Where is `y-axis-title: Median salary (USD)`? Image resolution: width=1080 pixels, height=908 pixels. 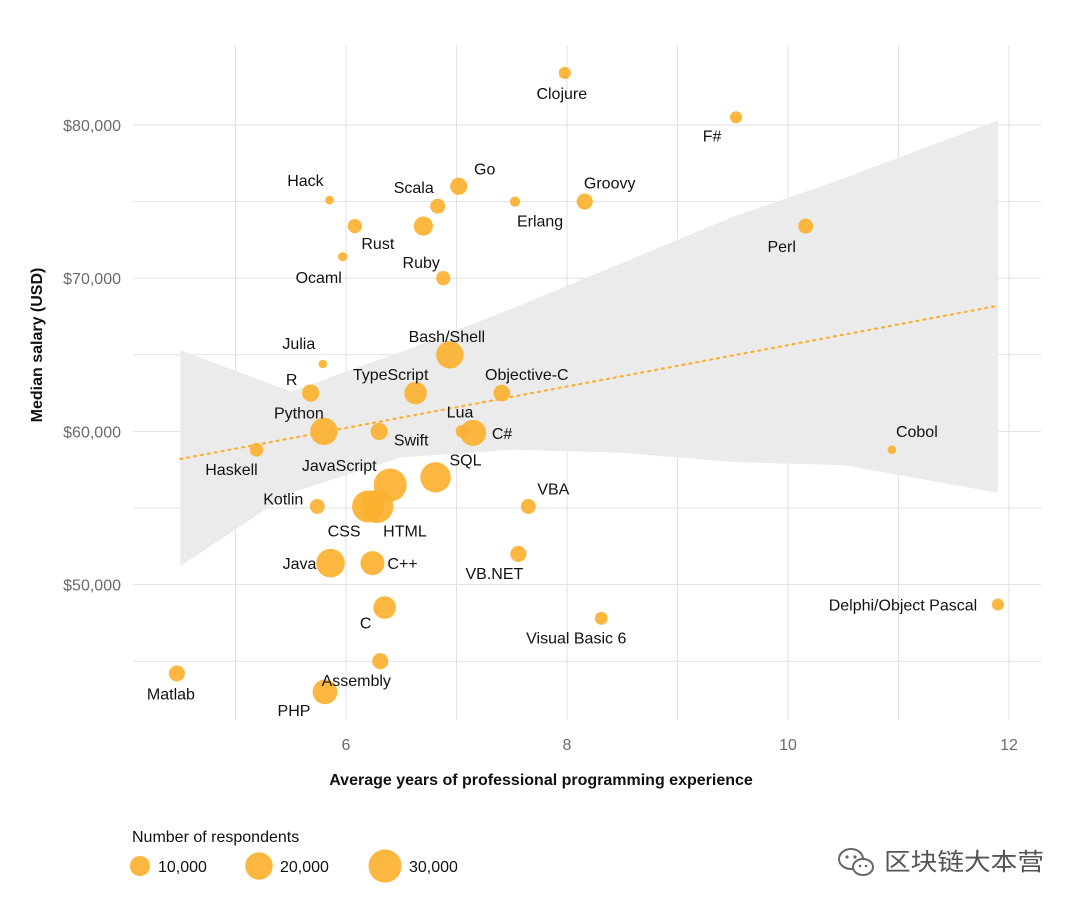
y-axis-title: Median salary (USD) is located at coordinates (37, 345).